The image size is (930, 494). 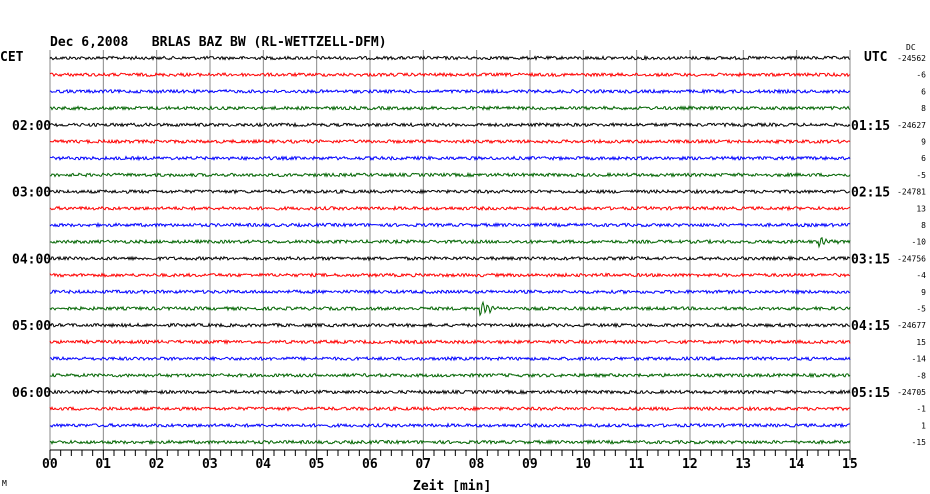 What do you see at coordinates (911, 58) in the screenshot?
I see `dc-offset-label: -24562` at bounding box center [911, 58].